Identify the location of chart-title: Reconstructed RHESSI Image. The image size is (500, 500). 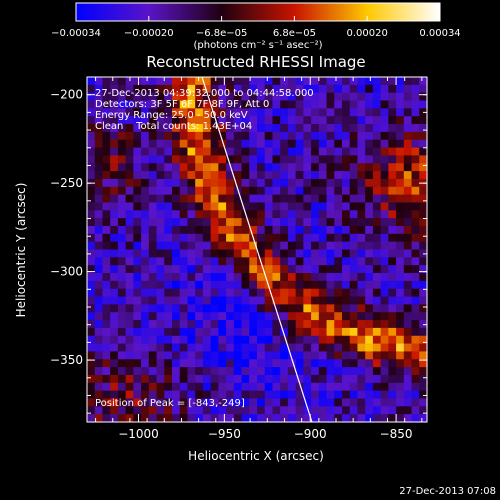
(255, 62).